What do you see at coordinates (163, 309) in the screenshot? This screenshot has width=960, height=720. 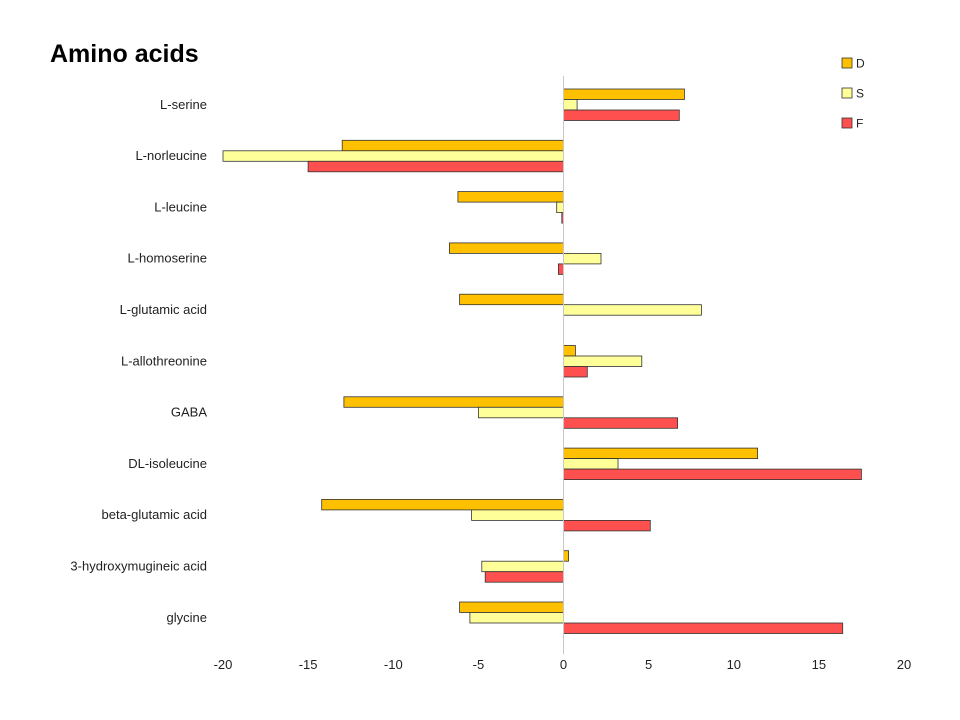 I see `category-label: L-glutamic acid` at bounding box center [163, 309].